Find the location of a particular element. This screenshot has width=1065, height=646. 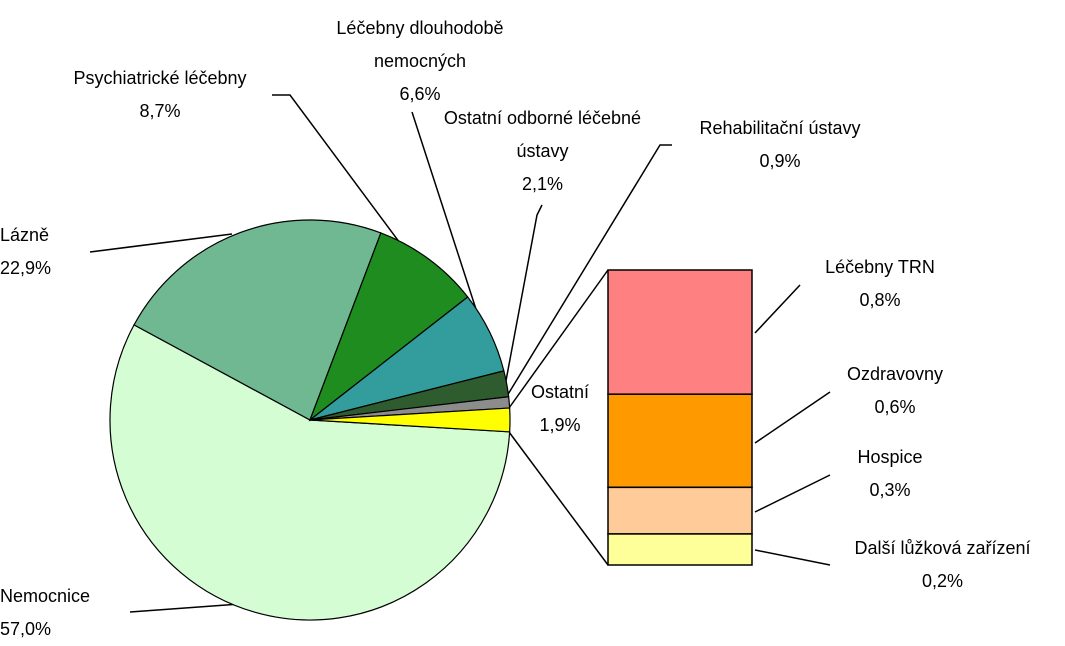

category-label: Ozdravovny is located at coordinates (895, 374).